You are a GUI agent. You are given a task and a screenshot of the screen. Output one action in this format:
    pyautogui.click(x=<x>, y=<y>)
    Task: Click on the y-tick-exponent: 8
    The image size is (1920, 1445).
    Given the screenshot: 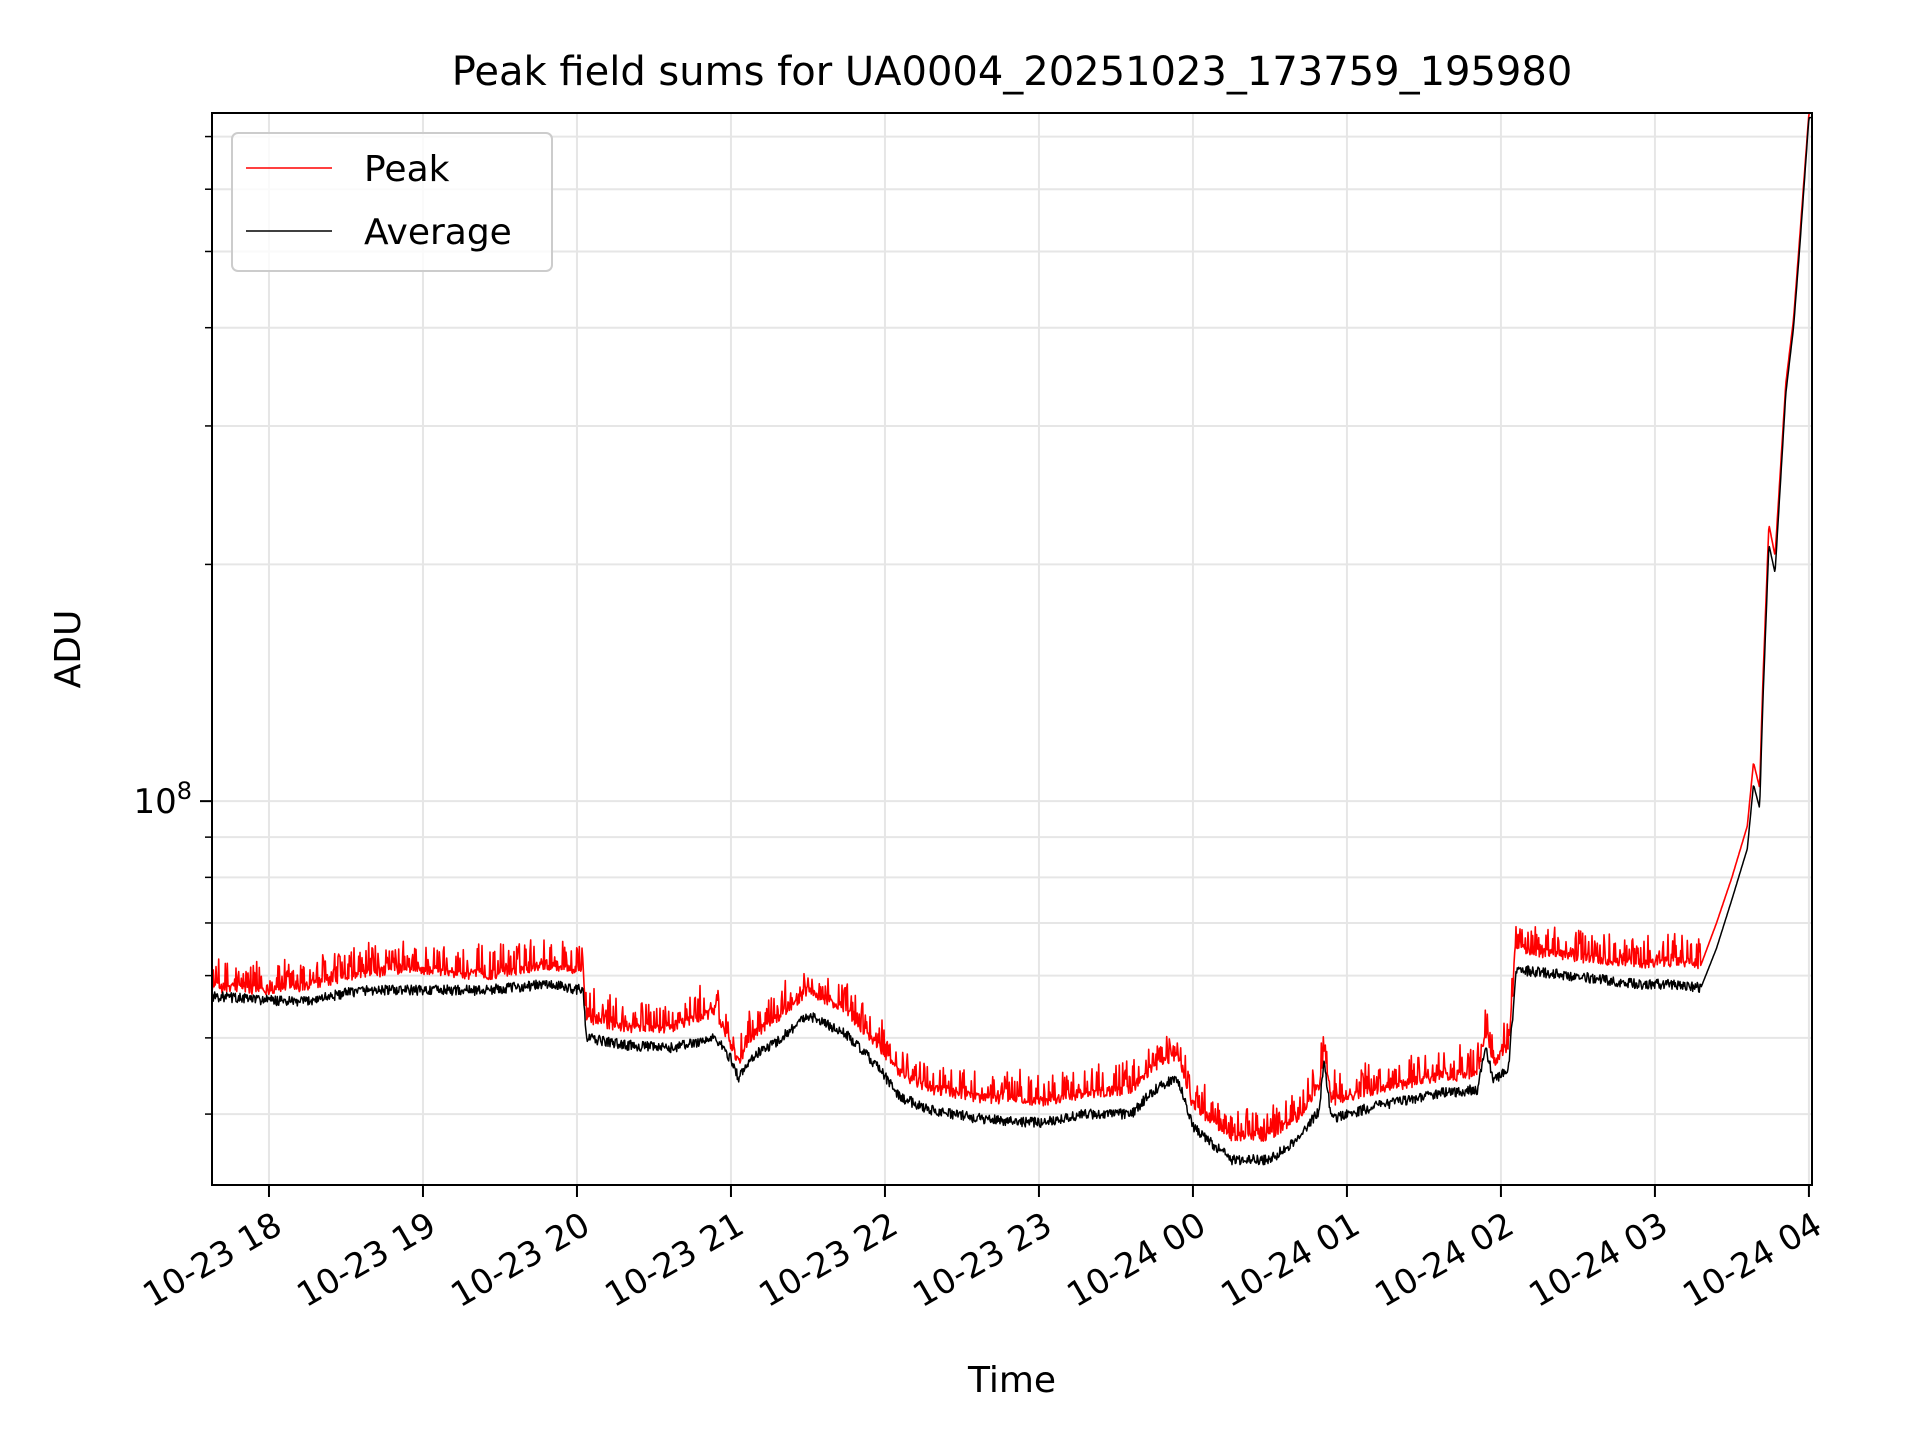 What is the action you would take?
    pyautogui.click(x=184, y=791)
    